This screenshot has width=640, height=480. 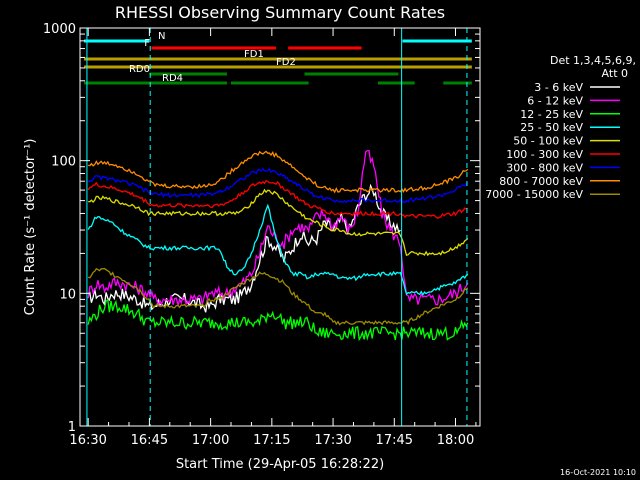 What do you see at coordinates (149, 440) in the screenshot?
I see `x-tick-label: 16:45` at bounding box center [149, 440].